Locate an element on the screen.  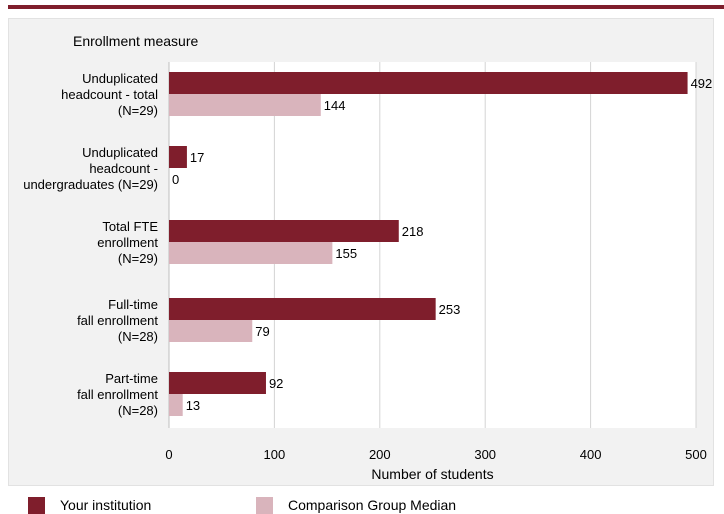
top-rule is located at coordinates (366, 7).